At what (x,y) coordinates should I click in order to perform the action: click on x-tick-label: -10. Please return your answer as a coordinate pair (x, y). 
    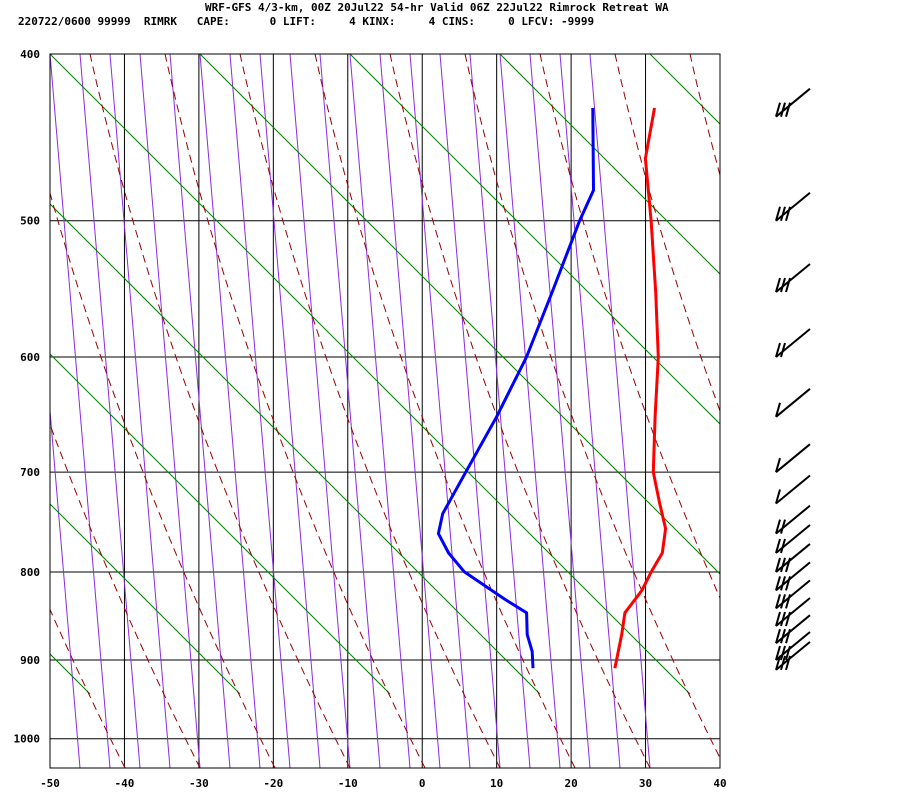
    Looking at the image, I should click on (348, 783).